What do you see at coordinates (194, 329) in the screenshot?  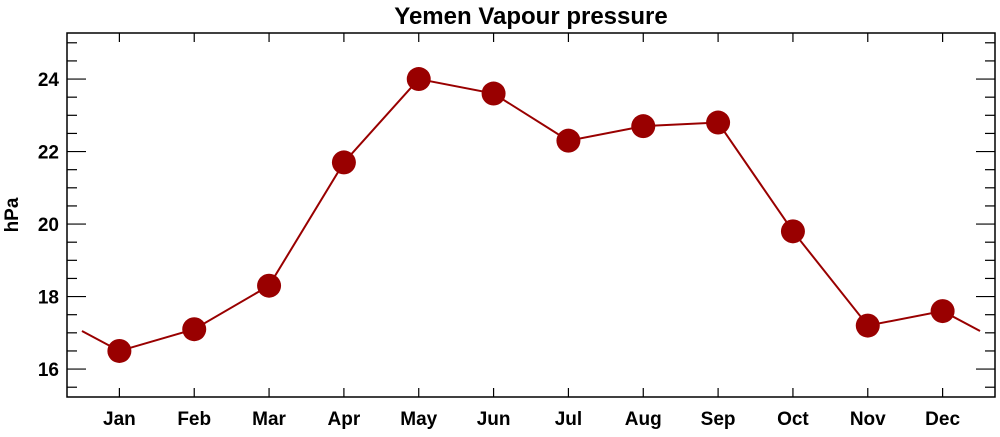 I see `data-point-feb` at bounding box center [194, 329].